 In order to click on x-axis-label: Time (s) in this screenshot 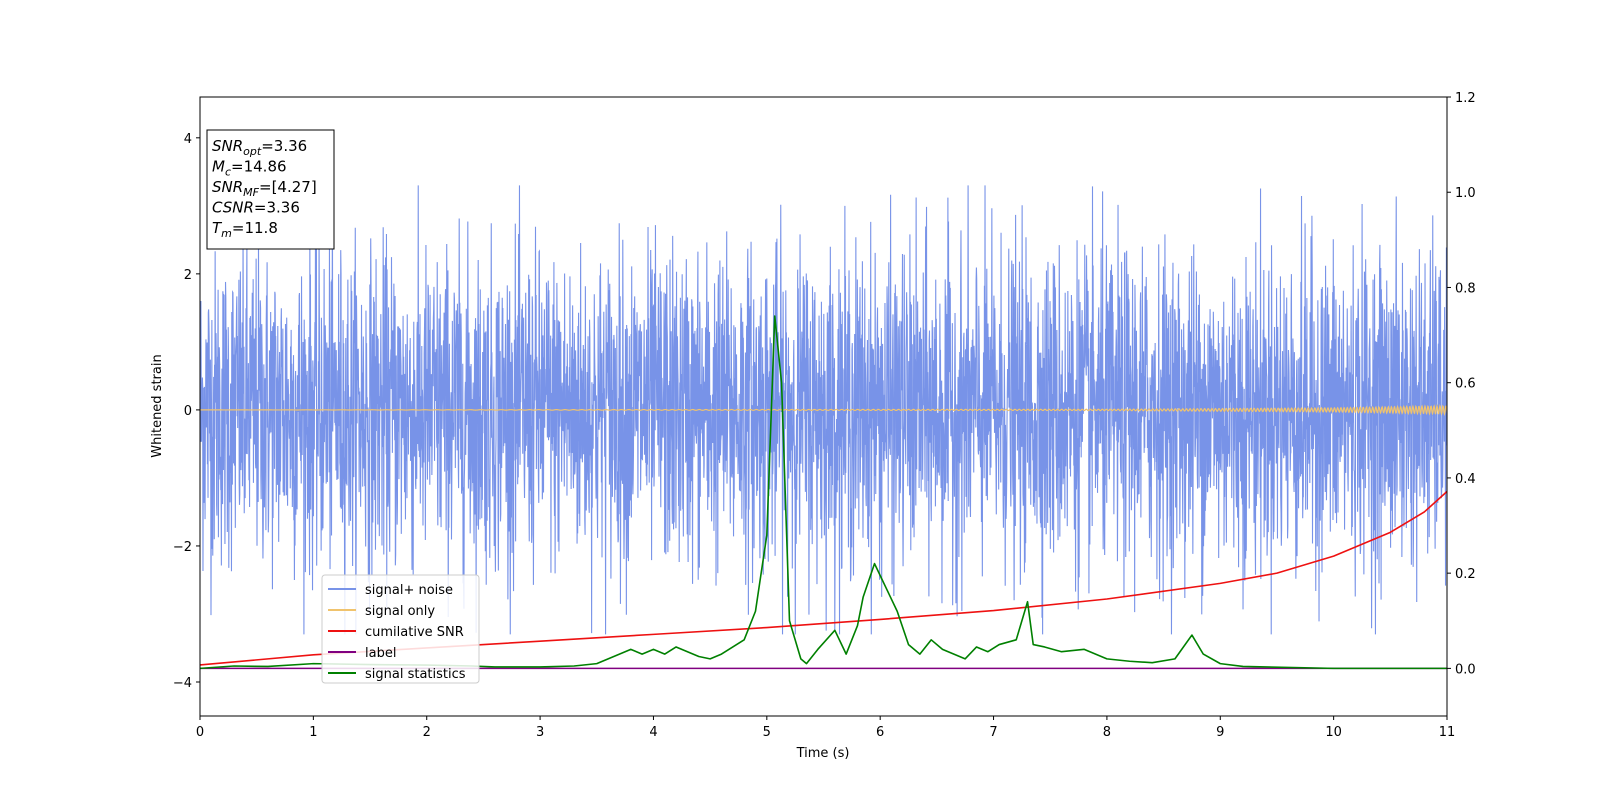, I will do `click(823, 753)`.